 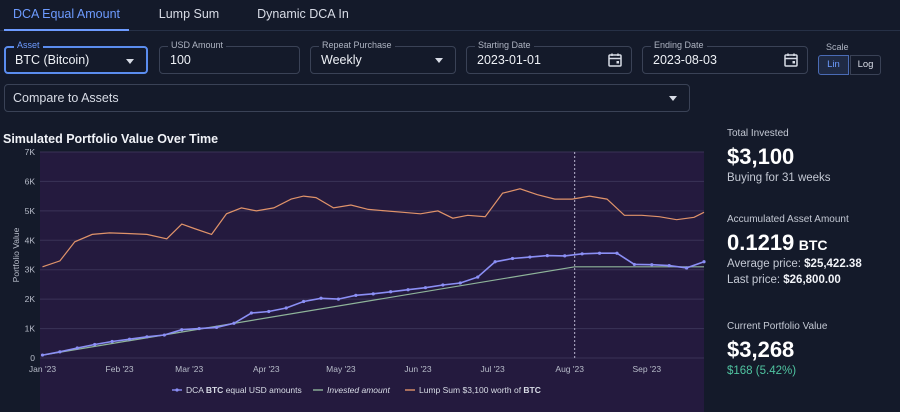 What do you see at coordinates (833, 264) in the screenshot?
I see `average-price-value: $25,422.38` at bounding box center [833, 264].